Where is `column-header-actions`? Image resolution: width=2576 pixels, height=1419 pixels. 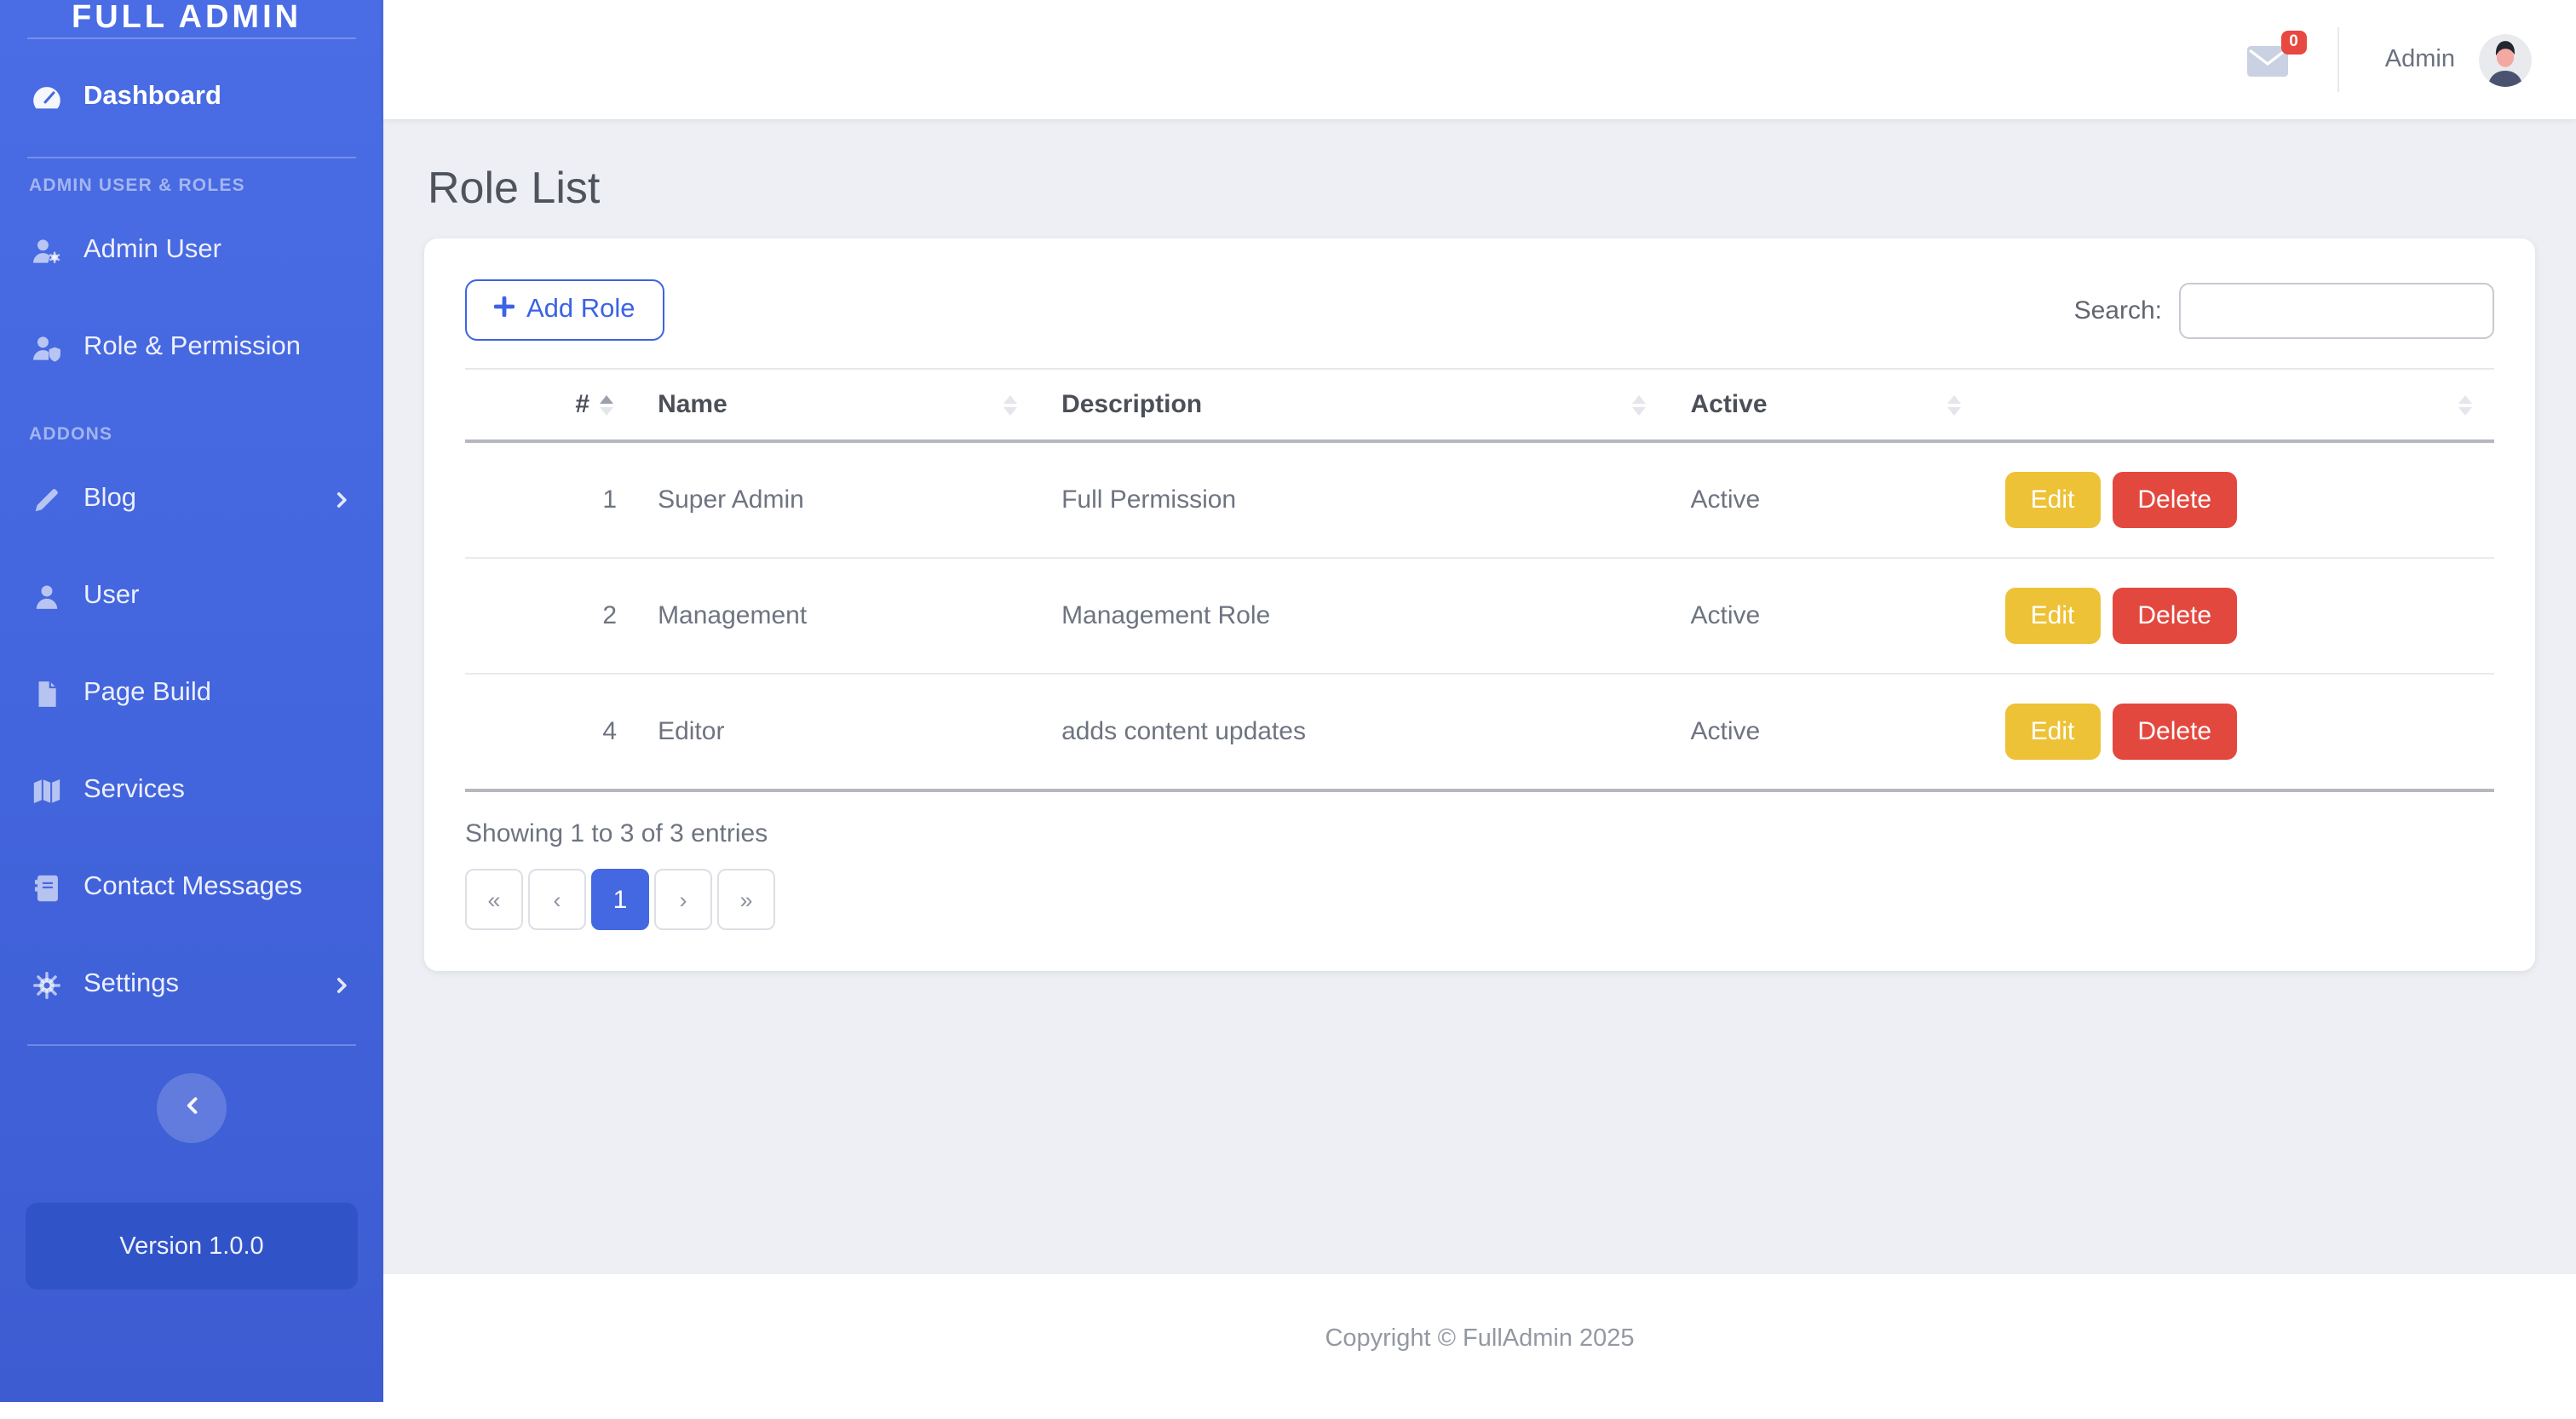
column-header-actions is located at coordinates (2238, 406).